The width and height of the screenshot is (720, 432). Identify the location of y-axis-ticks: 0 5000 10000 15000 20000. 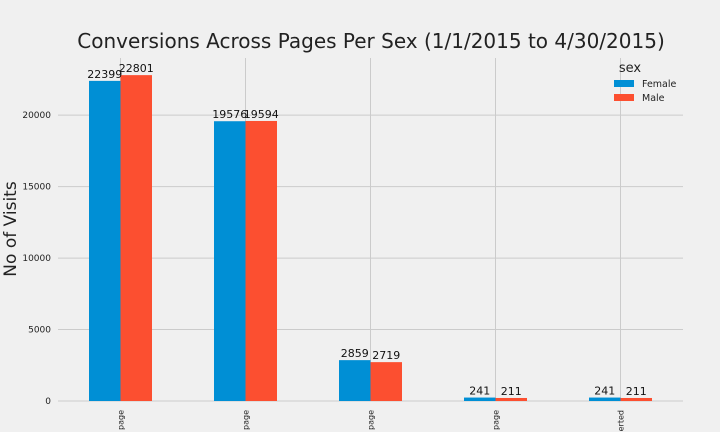
(36, 259).